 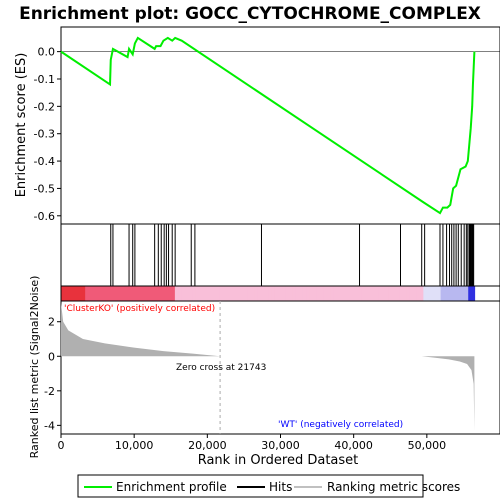 I want to click on rank-color-band, so click(x=280, y=293).